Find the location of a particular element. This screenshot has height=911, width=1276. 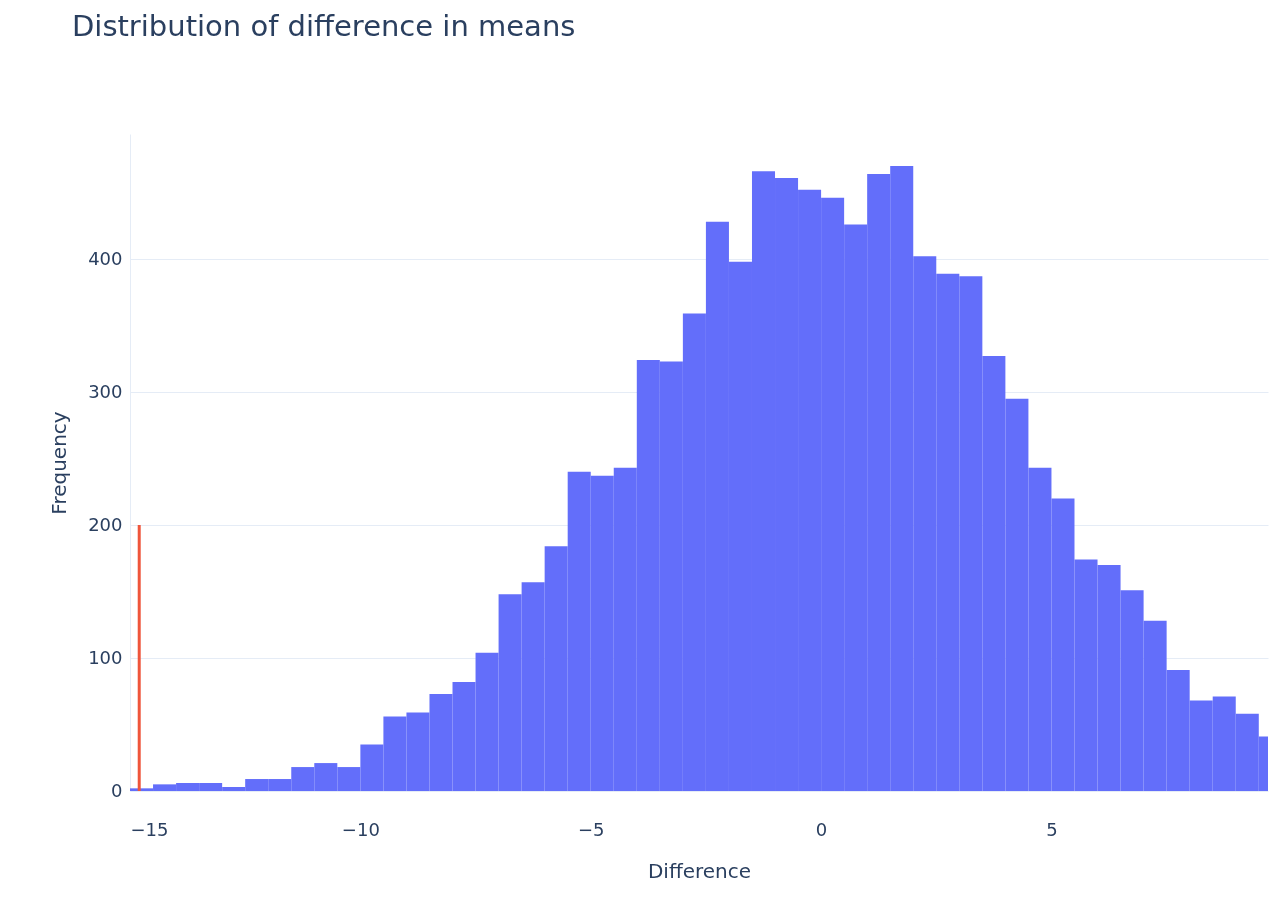

chart-title: Distribution of difference in means is located at coordinates (324, 26).